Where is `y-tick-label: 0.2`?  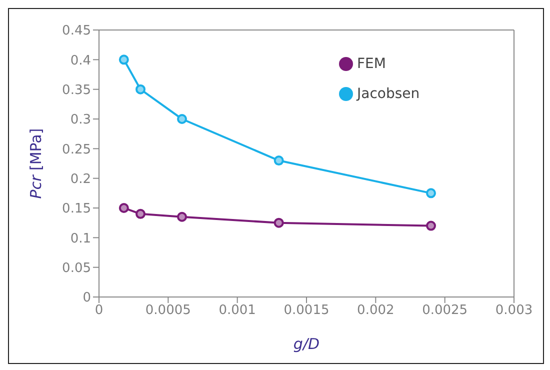
y-tick-label: 0.2 is located at coordinates (80, 179).